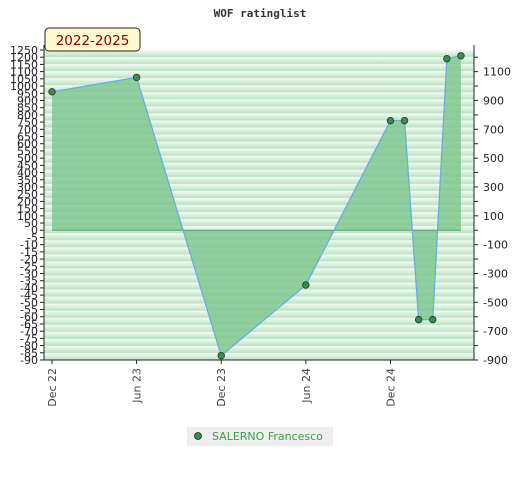 The height and width of the screenshot is (480, 520). I want to click on y-left-tick-label: -45, so click(29, 295).